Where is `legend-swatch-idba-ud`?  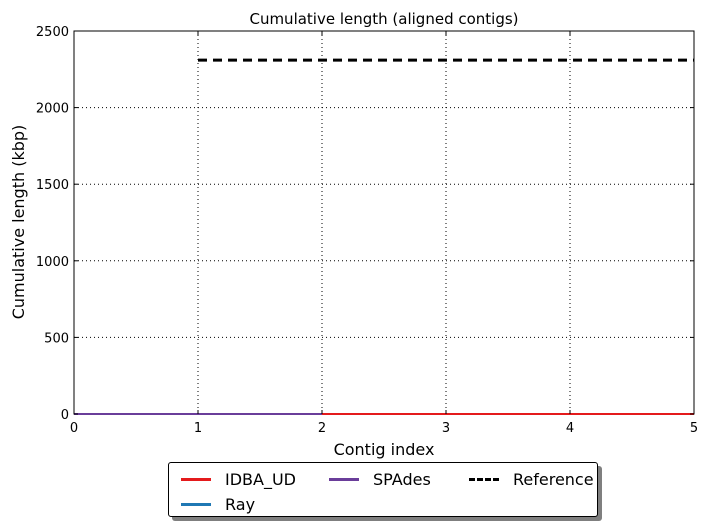
legend-swatch-idba-ud is located at coordinates (196, 479).